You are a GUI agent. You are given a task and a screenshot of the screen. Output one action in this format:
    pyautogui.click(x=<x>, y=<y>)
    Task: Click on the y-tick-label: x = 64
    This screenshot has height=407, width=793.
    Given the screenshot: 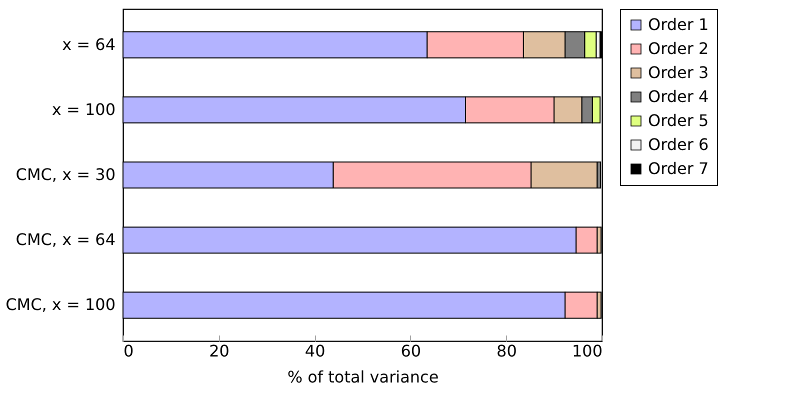 What is the action you would take?
    pyautogui.click(x=89, y=44)
    